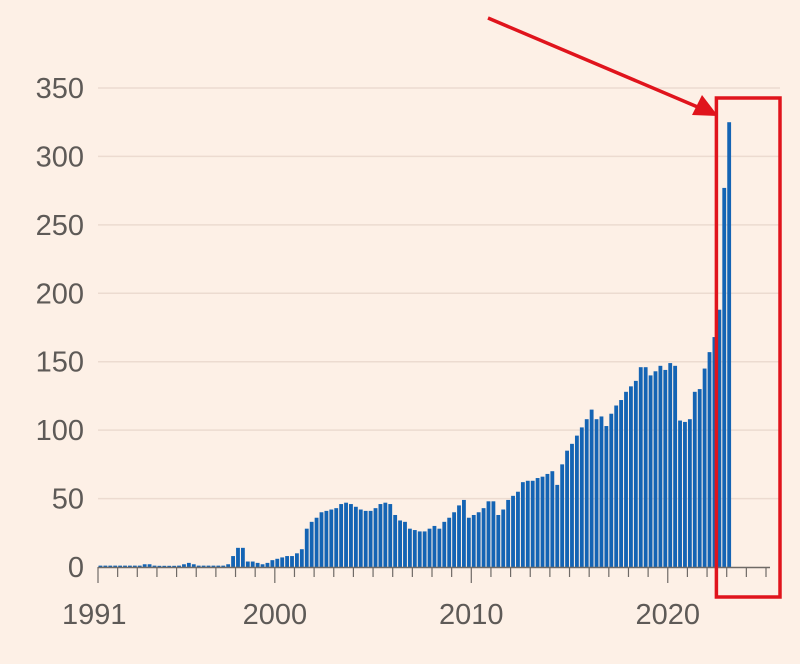  Describe the element at coordinates (381, 615) in the screenshot. I see `x-tick-labels: 1991 2000 2010 2020` at that location.